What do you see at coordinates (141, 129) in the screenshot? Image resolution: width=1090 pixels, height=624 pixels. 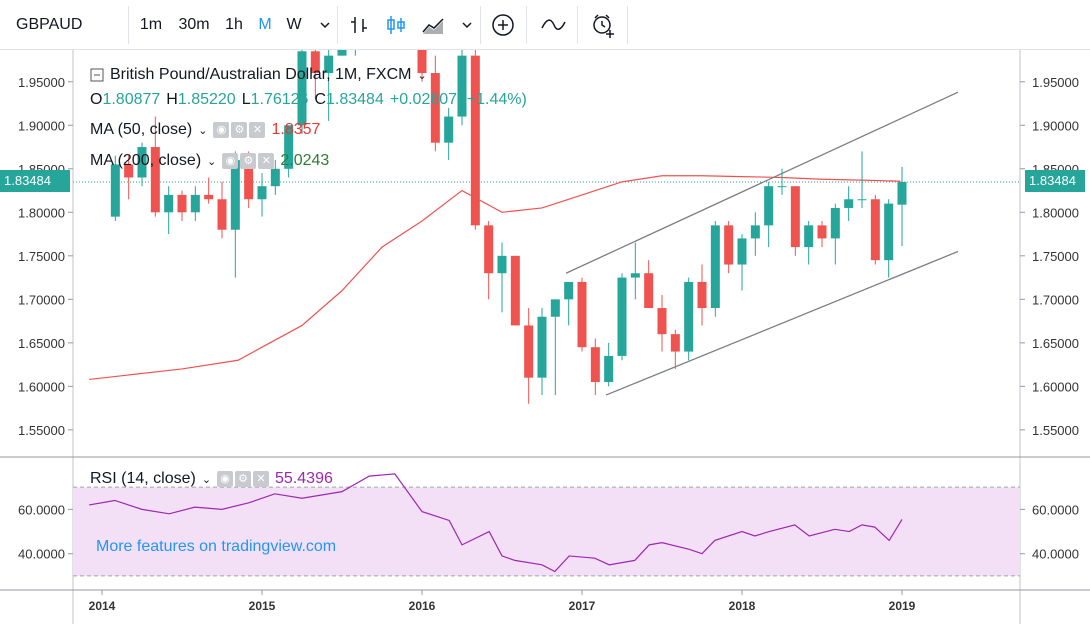 I see `ma50-label: MA (50, close)` at bounding box center [141, 129].